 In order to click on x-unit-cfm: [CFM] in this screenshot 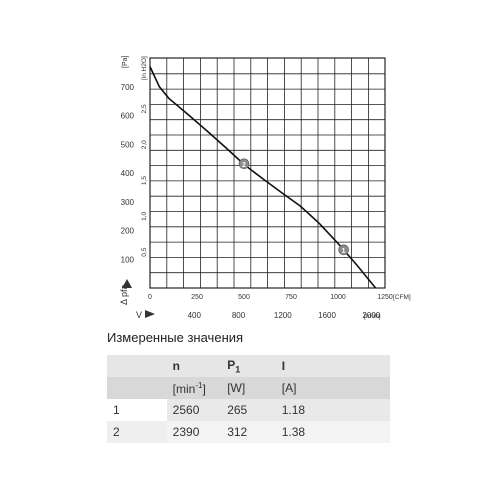, I will do `click(402, 297)`.